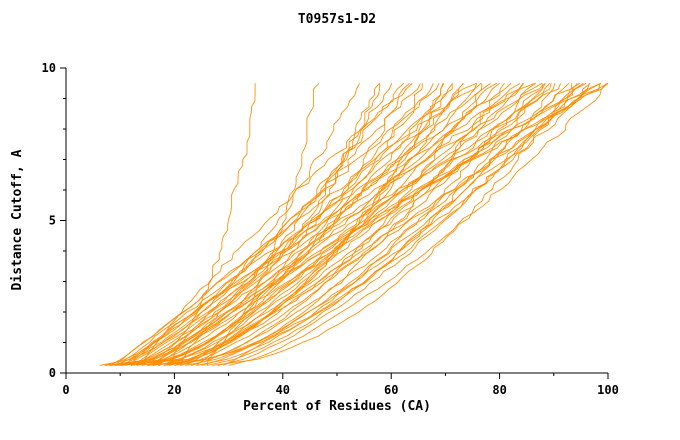 This screenshot has height=440, width=680. What do you see at coordinates (52, 373) in the screenshot?
I see `y-tick-label: 0` at bounding box center [52, 373].